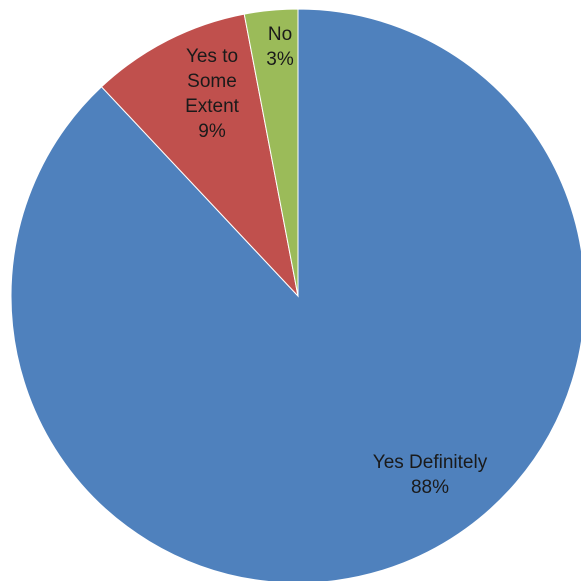  Describe the element at coordinates (212, 56) in the screenshot. I see `data-label-line: Yes to` at that location.